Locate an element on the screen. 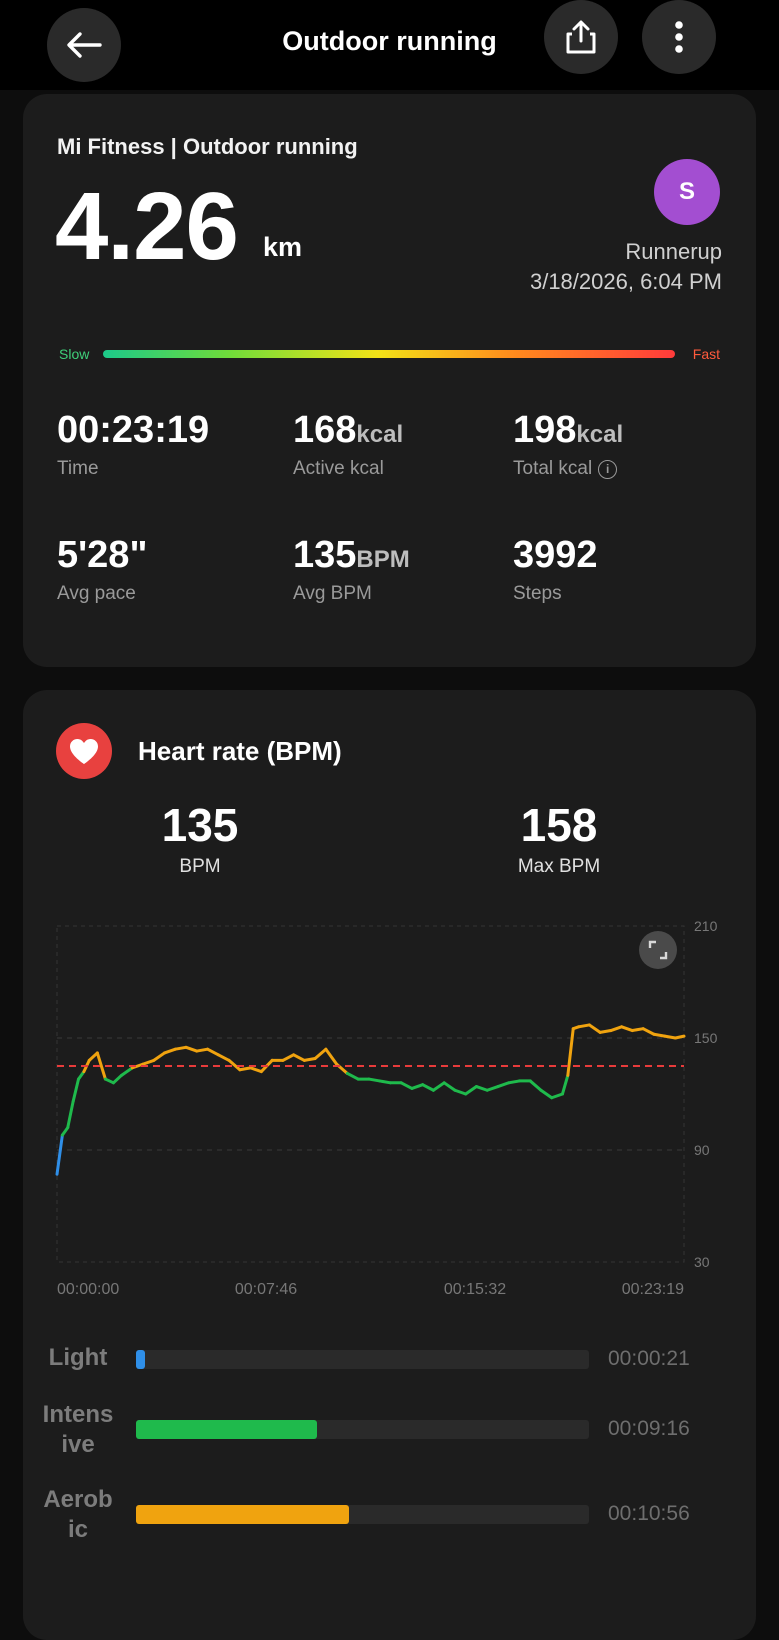 The width and height of the screenshot is (779, 1640). metric-steps: 3992 Steps is located at coordinates (555, 569).